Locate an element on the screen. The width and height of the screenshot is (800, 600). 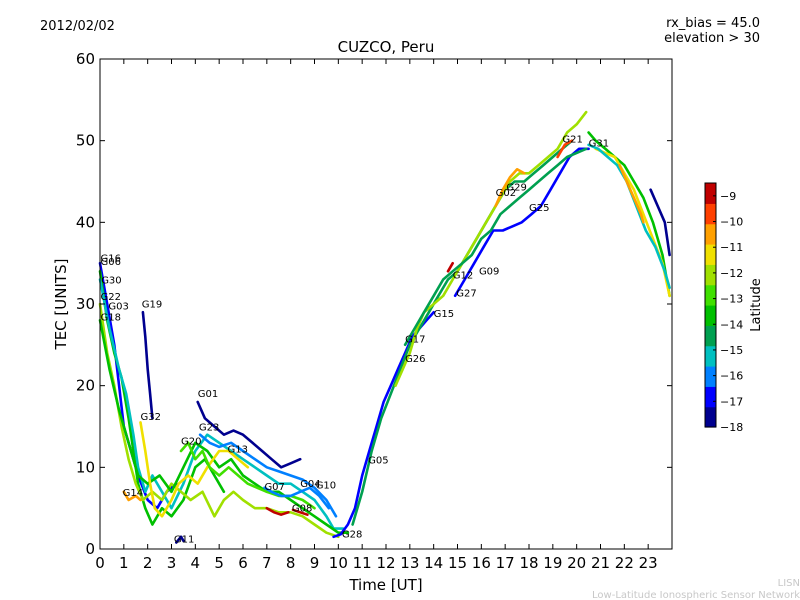
x-tick-label: 20 is located at coordinates (576, 563).